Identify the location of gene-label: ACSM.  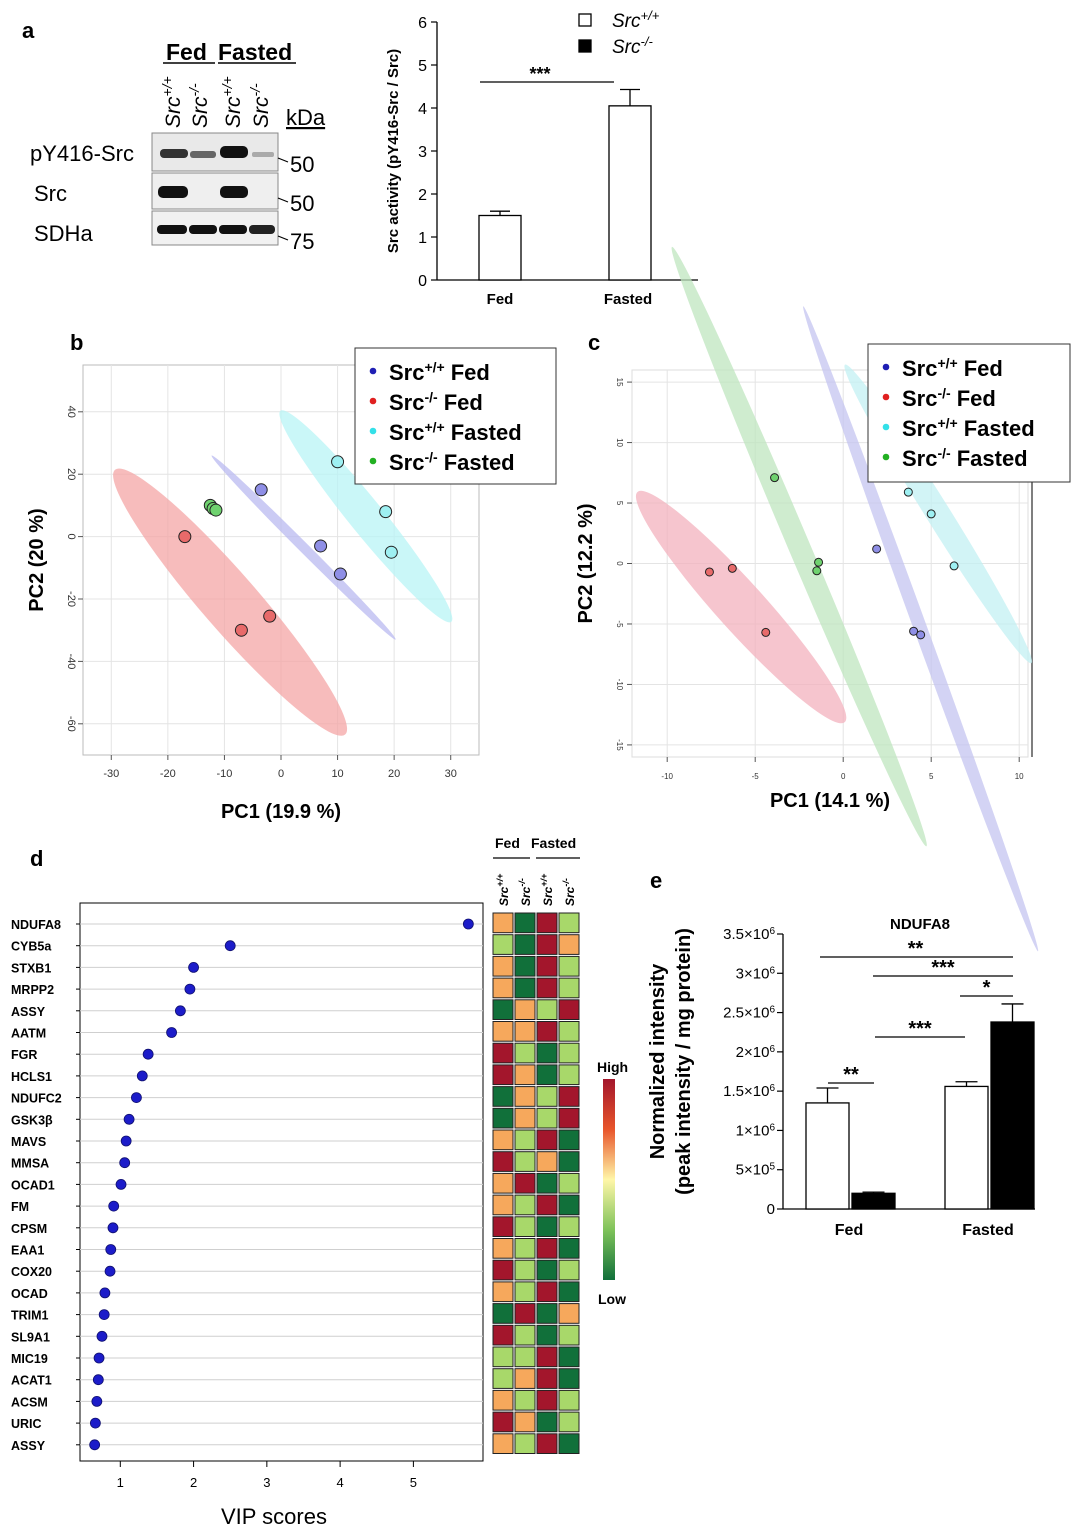
(29, 1402).